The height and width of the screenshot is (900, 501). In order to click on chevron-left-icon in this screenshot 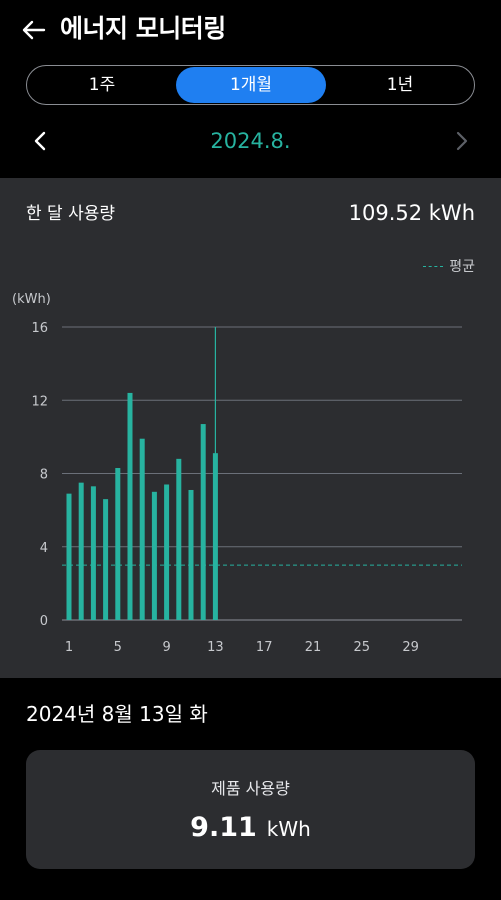, I will do `click(40, 141)`.